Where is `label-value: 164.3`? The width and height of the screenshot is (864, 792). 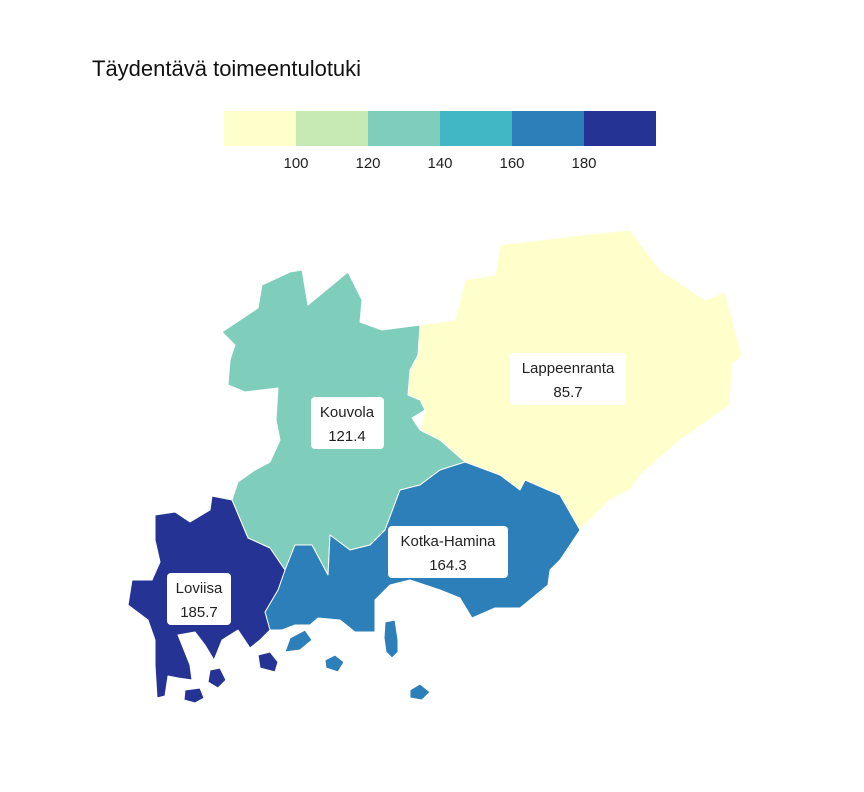 label-value: 164.3 is located at coordinates (448, 565).